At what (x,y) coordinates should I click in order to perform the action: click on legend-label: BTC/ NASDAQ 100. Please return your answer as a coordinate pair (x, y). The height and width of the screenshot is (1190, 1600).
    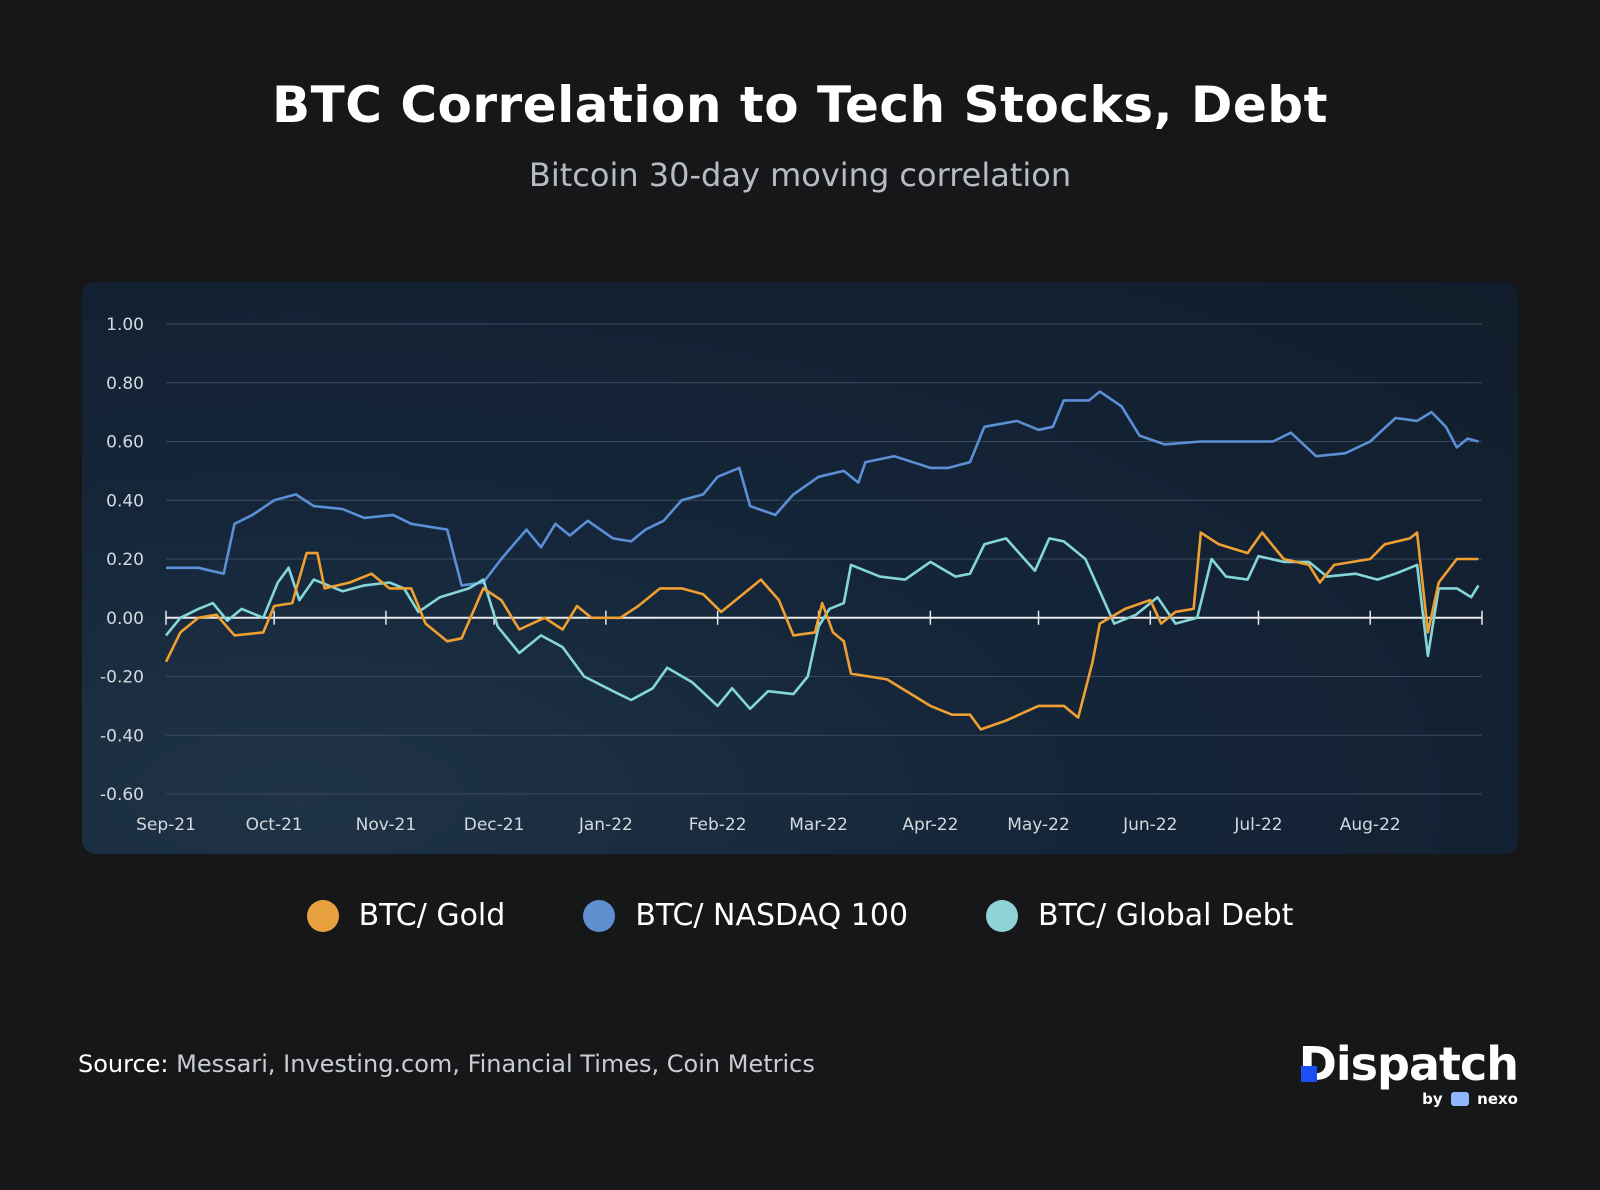
    Looking at the image, I should click on (772, 915).